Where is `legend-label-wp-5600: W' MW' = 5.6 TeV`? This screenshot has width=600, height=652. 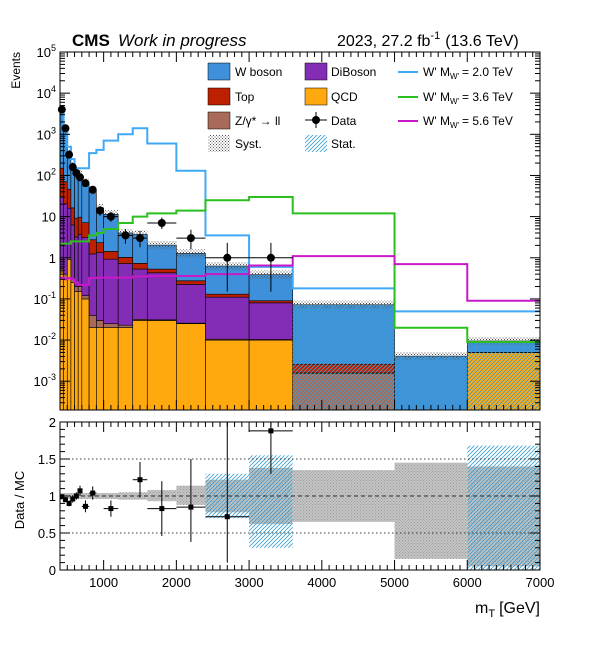 legend-label-wp-5600: W' MW' = 5.6 TeV is located at coordinates (468, 122).